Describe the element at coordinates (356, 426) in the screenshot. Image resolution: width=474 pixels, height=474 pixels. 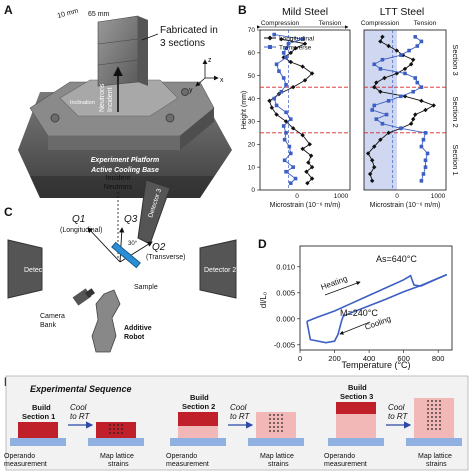
I see `section-block-pink` at that location.